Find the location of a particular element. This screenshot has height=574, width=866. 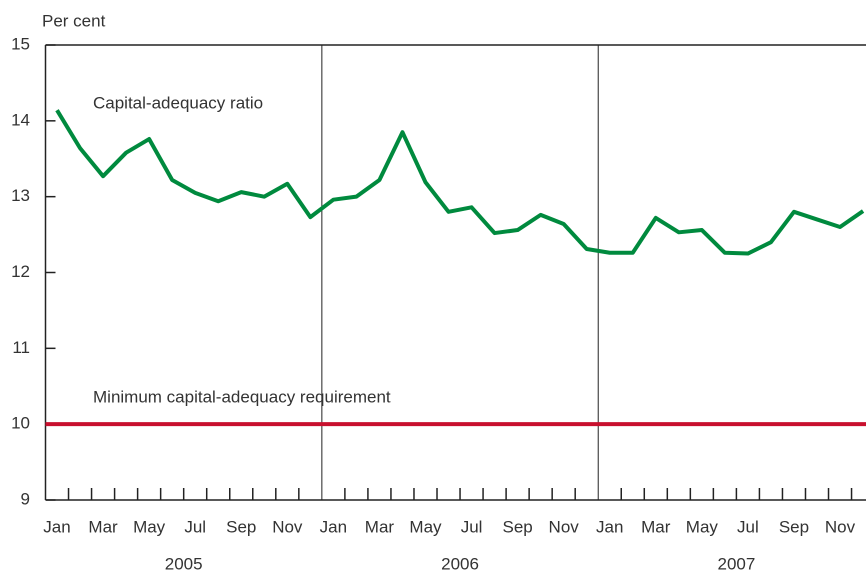

y-tick-label: 13 is located at coordinates (20, 195).